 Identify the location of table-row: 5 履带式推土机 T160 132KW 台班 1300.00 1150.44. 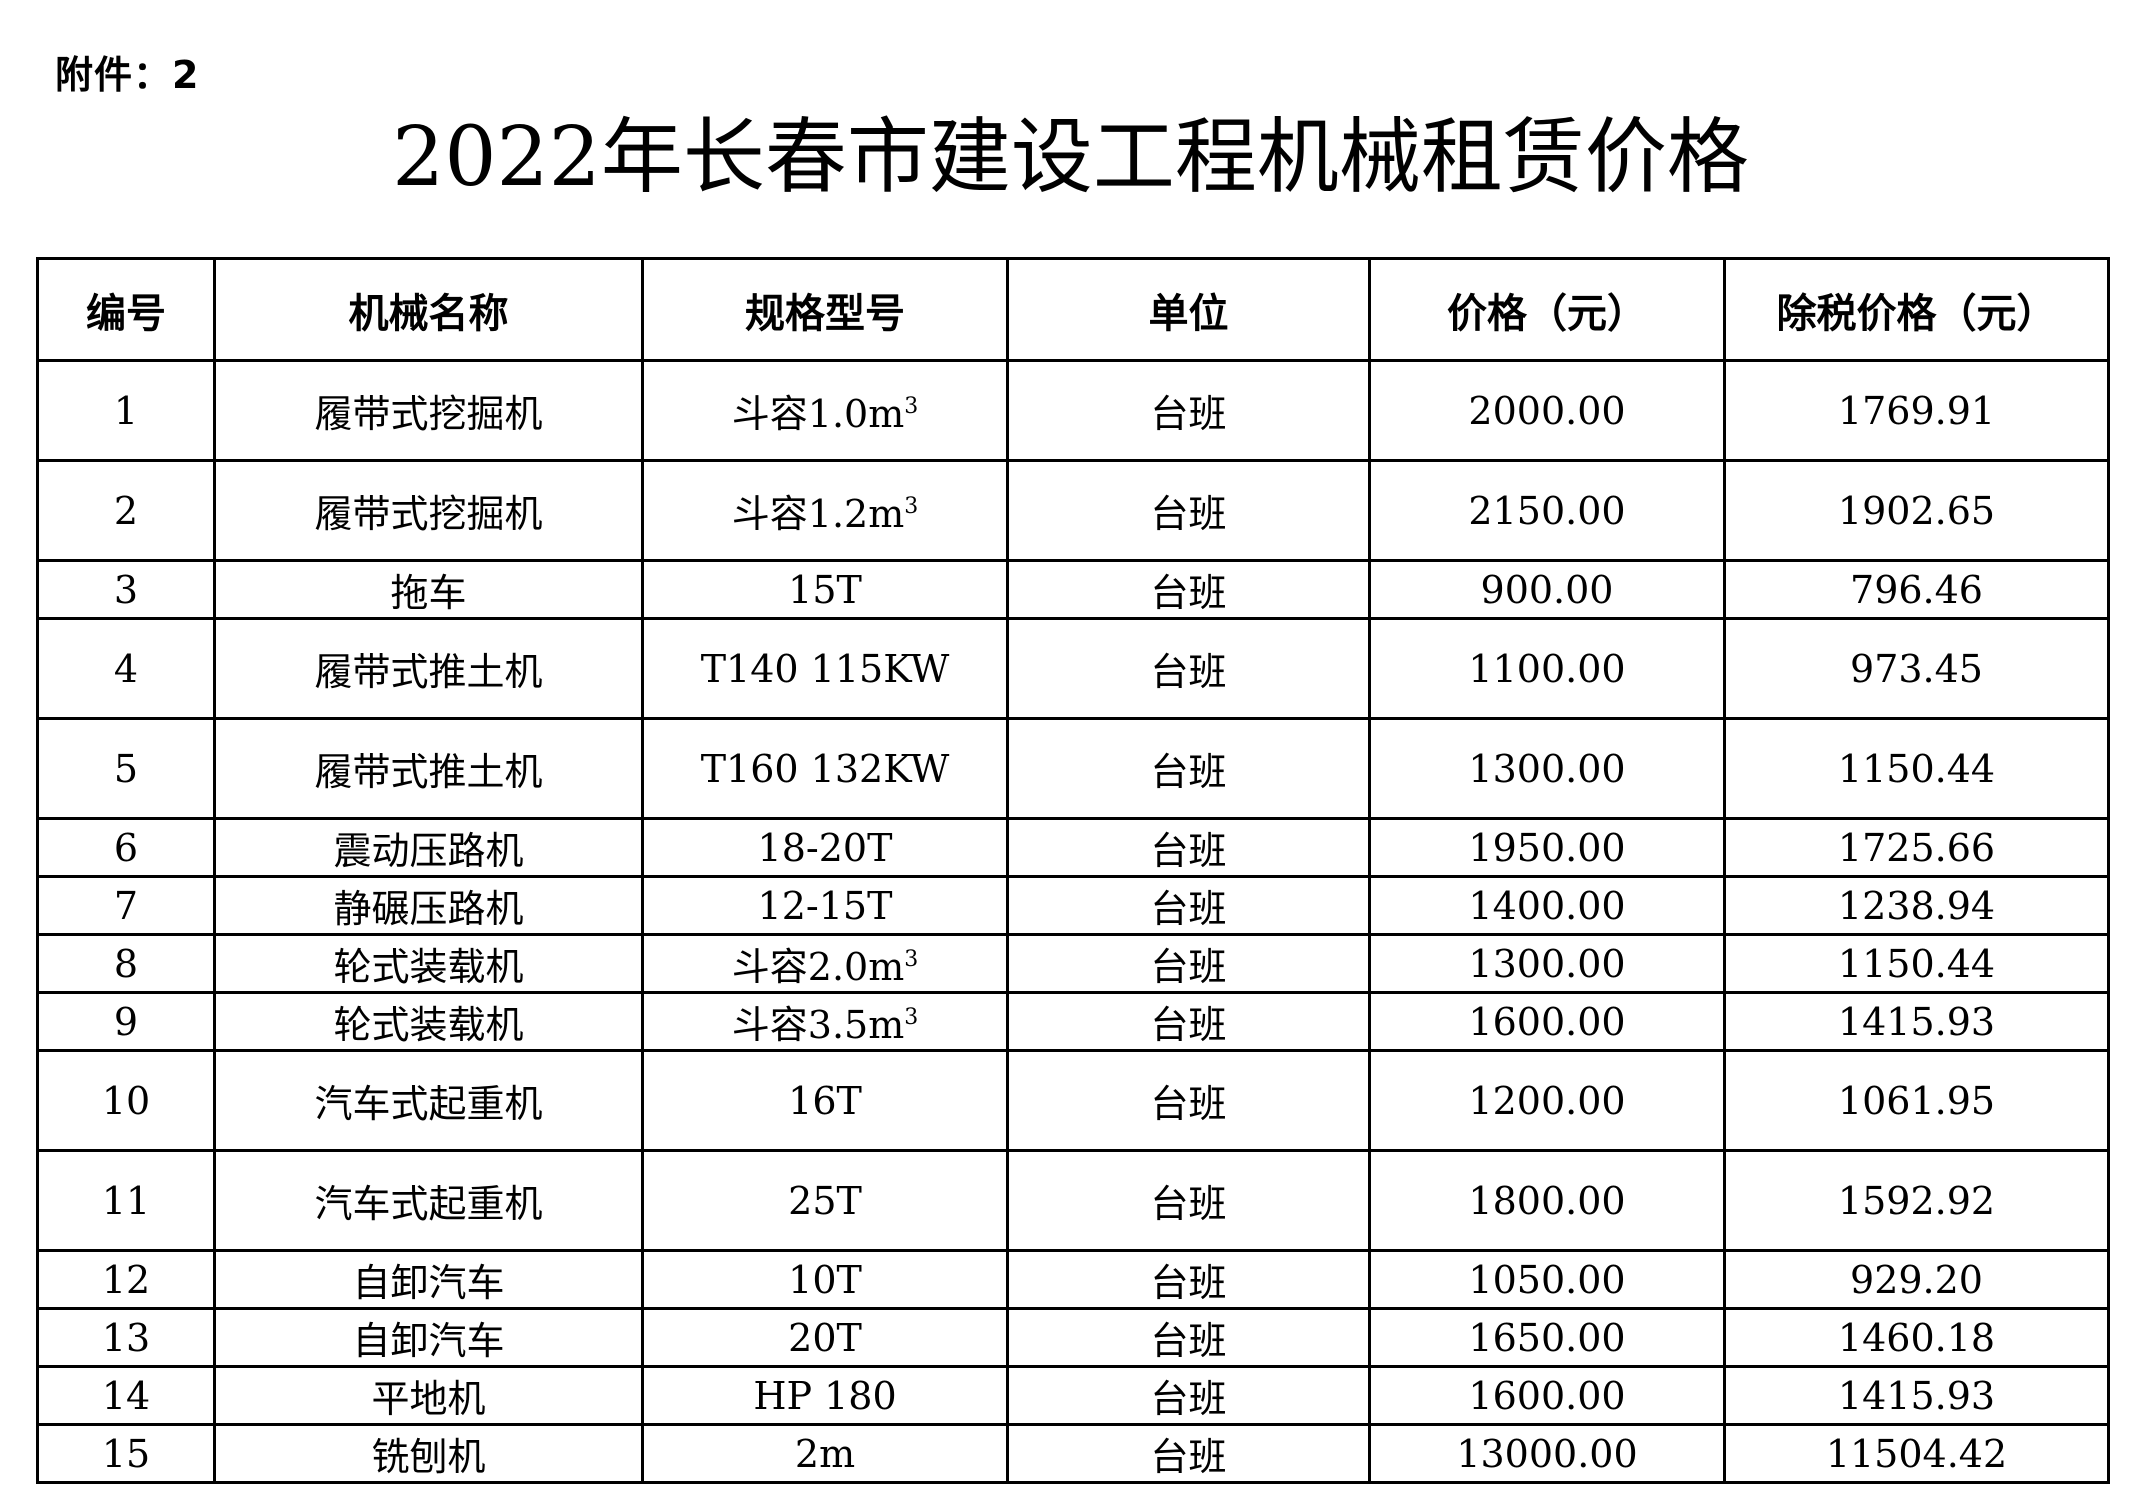
(1073, 768).